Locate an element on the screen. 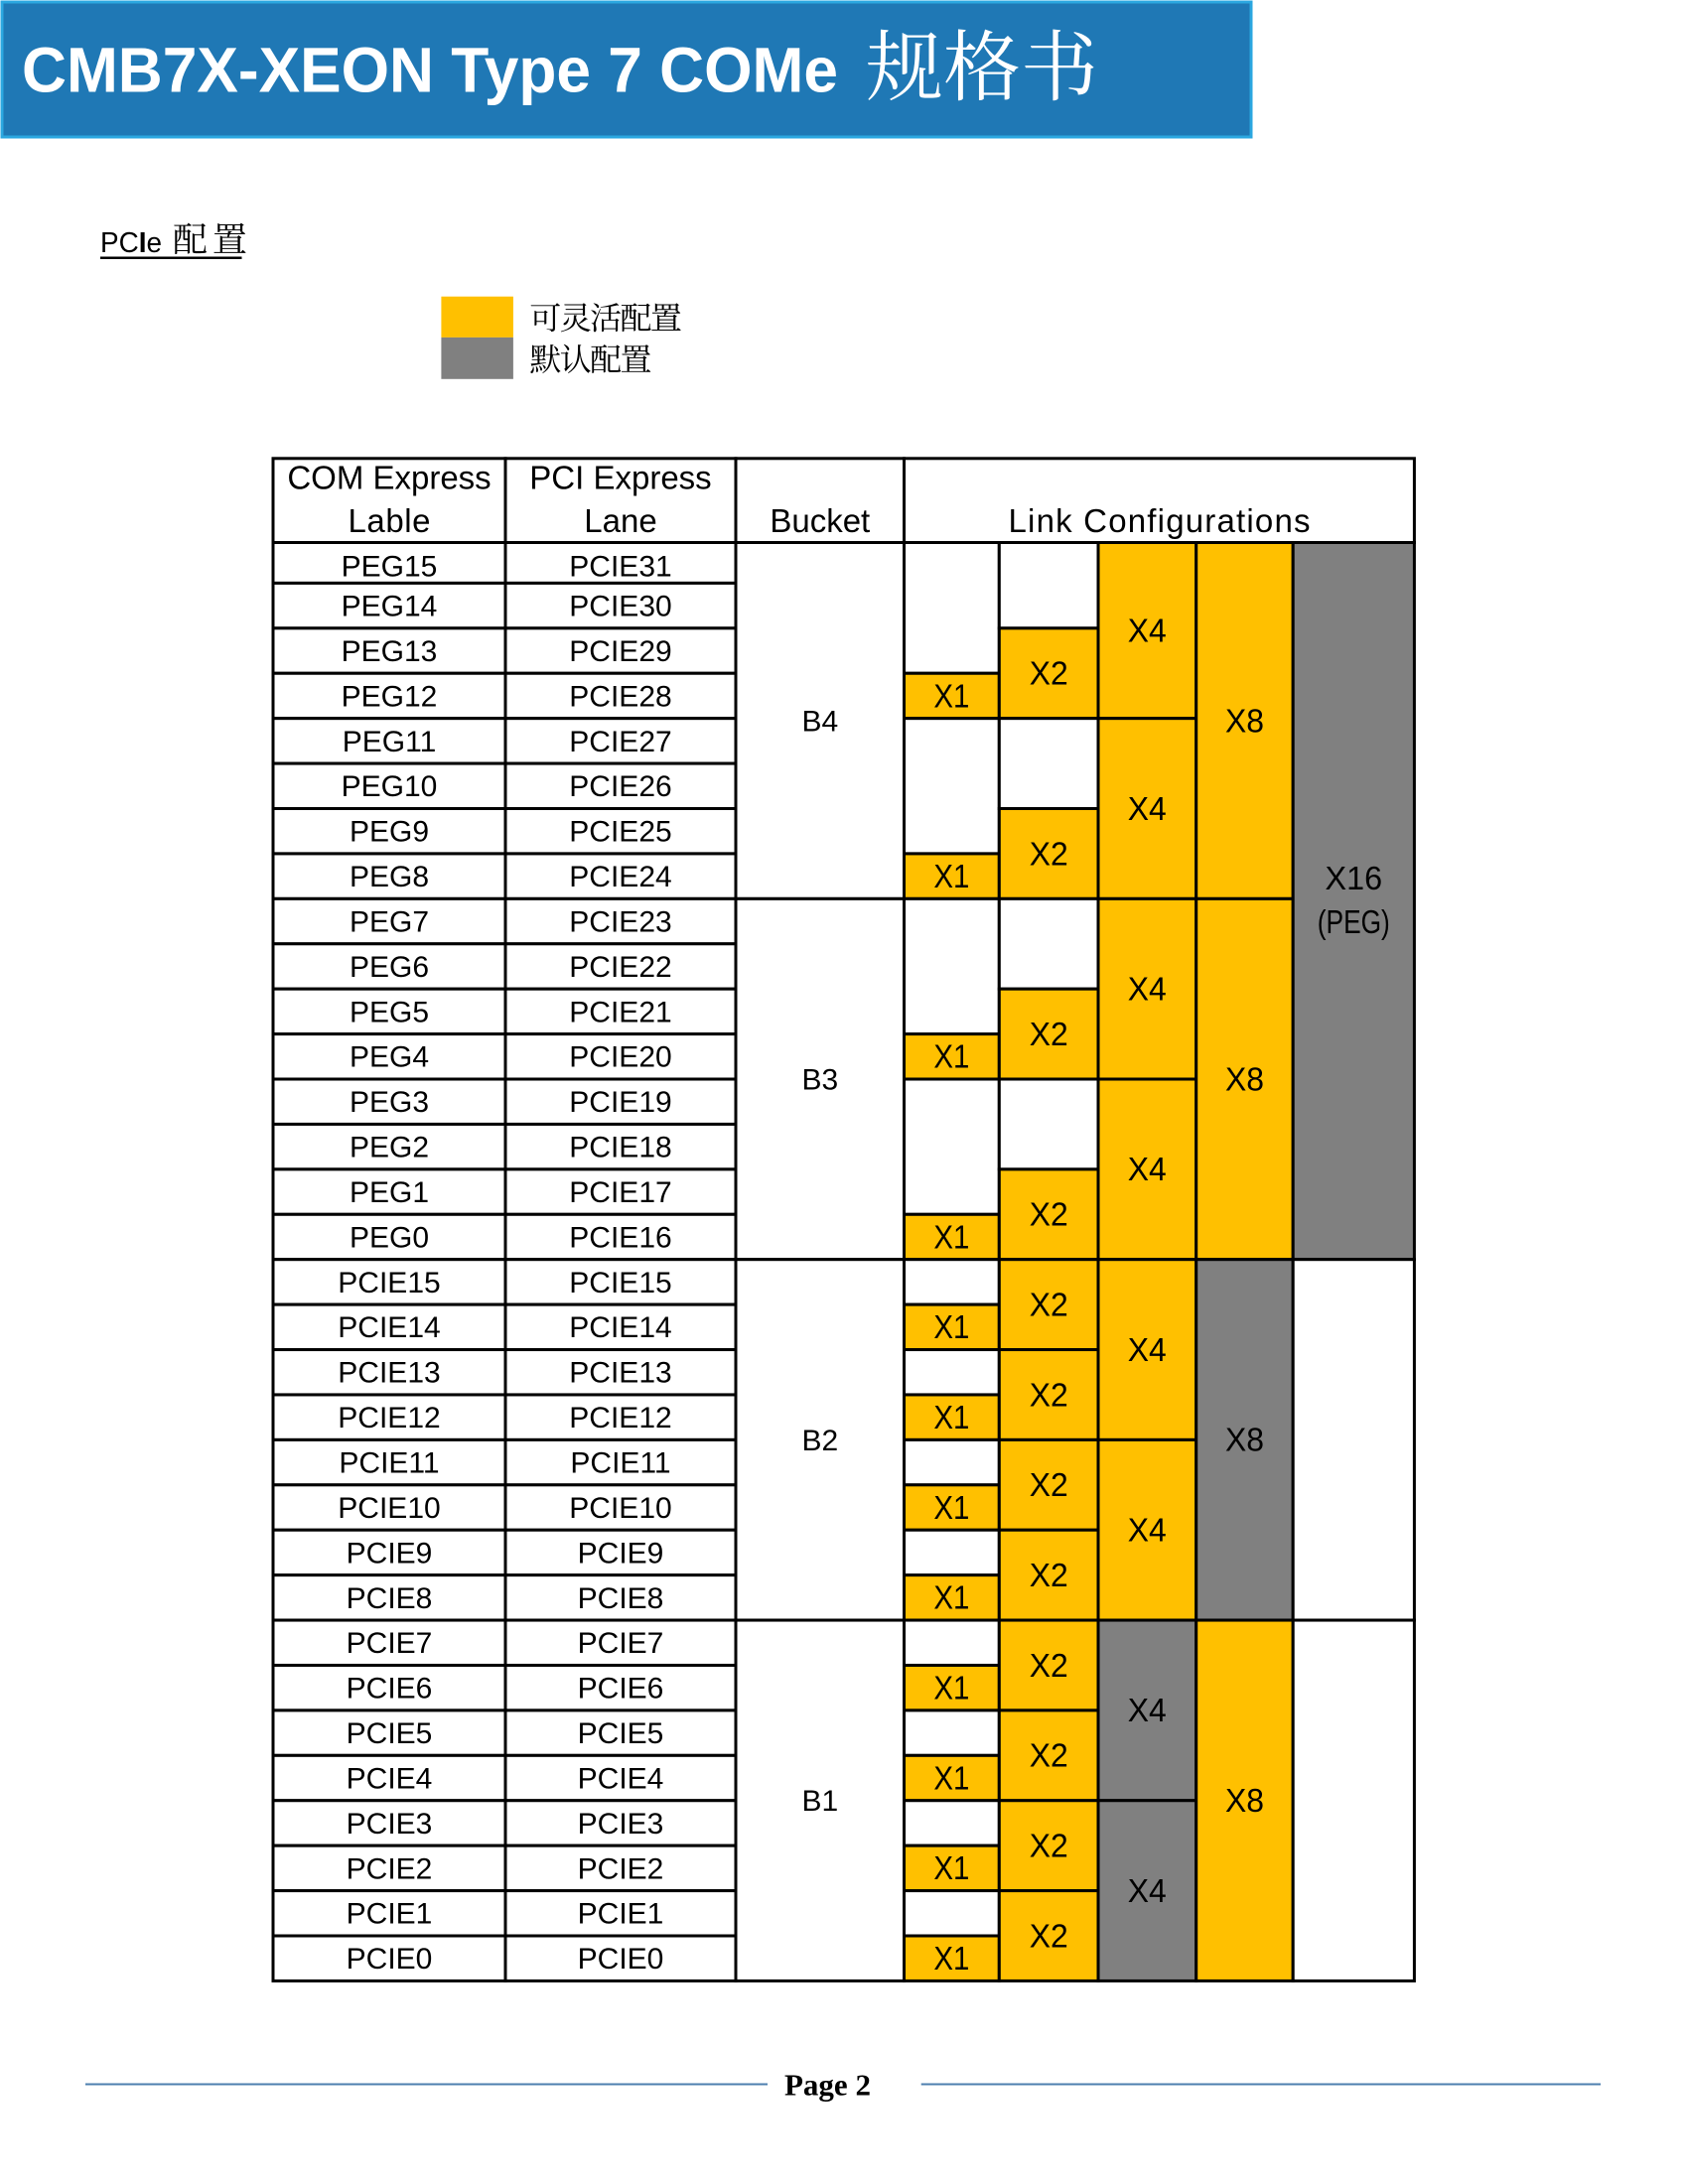  svg-text: PCIE6 is located at coordinates (390, 1689).